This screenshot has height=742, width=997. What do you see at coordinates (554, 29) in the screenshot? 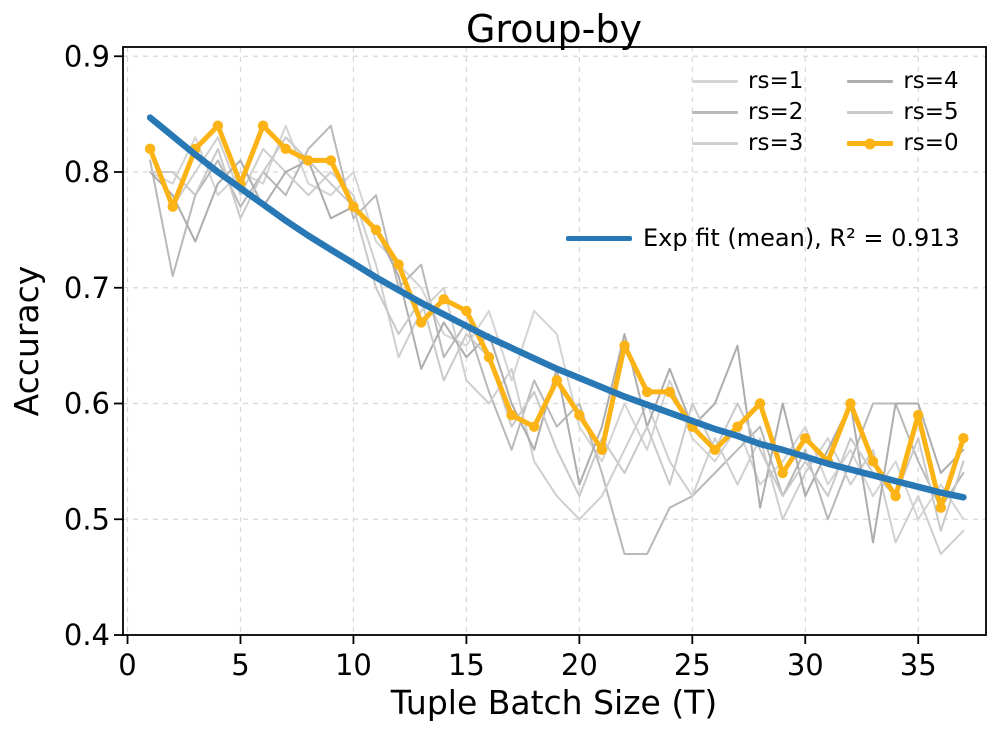
I see `chart-title: Group-by` at bounding box center [554, 29].